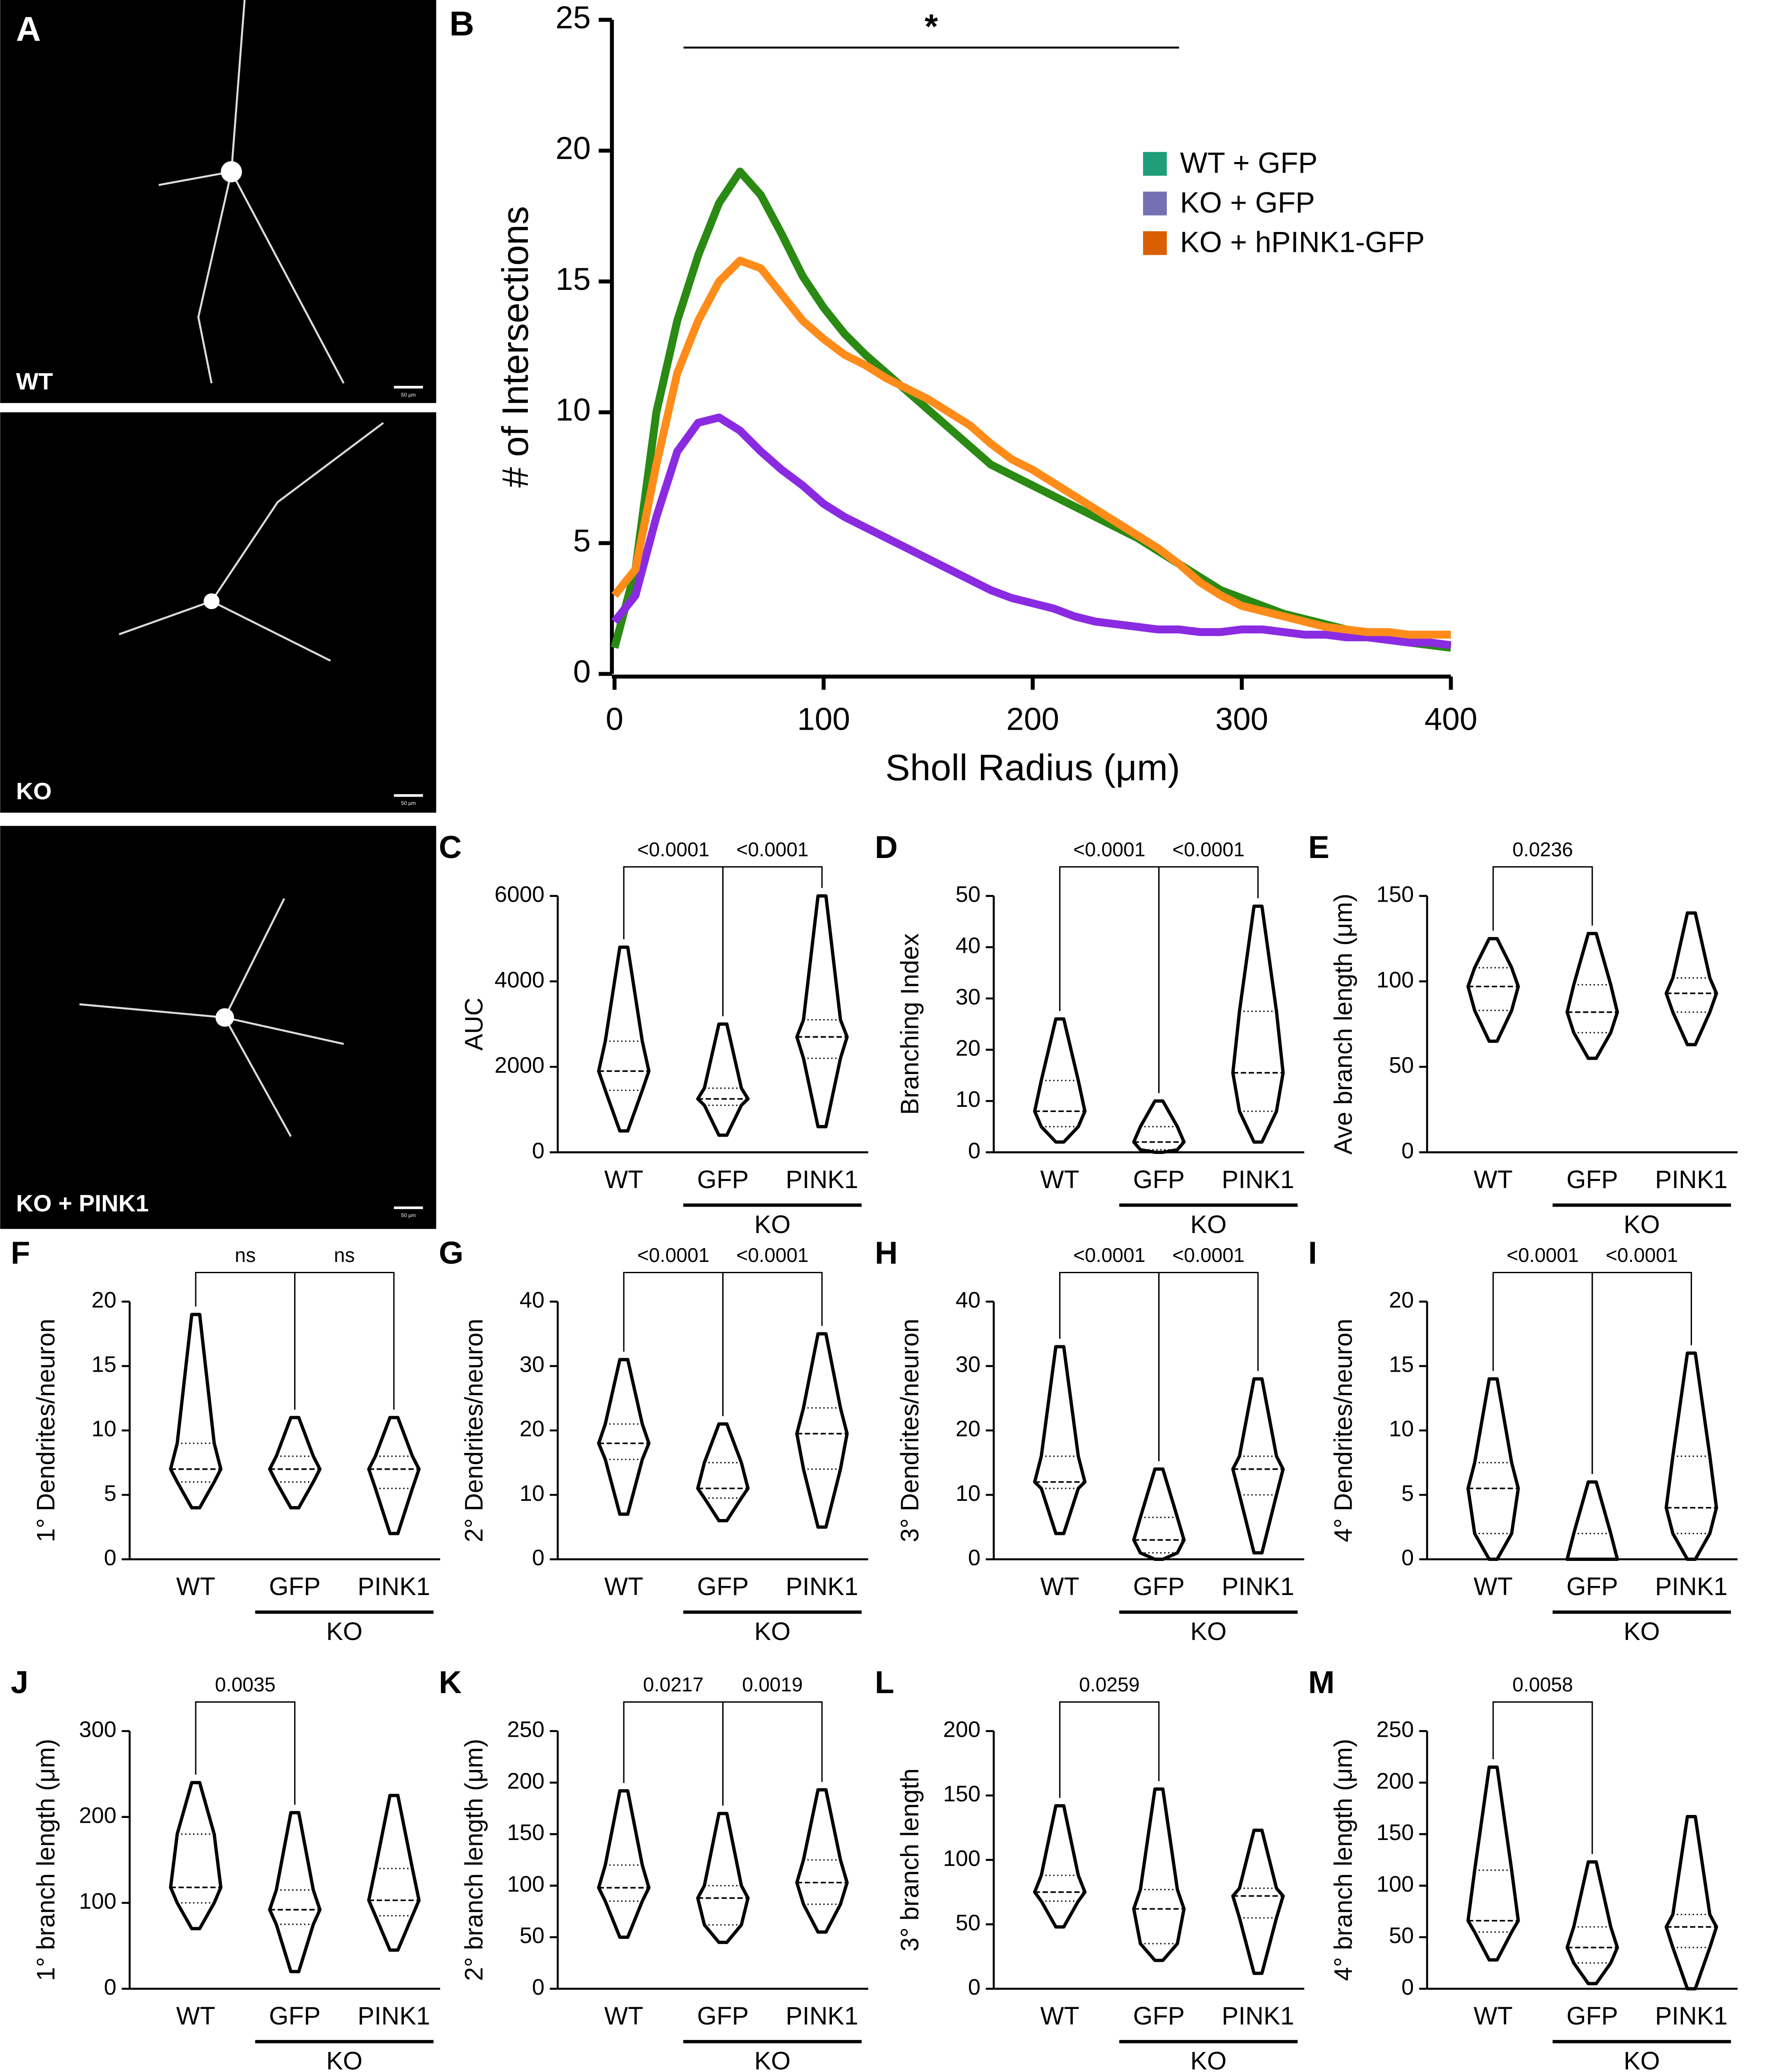 This screenshot has width=1784, height=2072. Describe the element at coordinates (1109, 1684) in the screenshot. I see `comparison-label: 0.0259` at that location.